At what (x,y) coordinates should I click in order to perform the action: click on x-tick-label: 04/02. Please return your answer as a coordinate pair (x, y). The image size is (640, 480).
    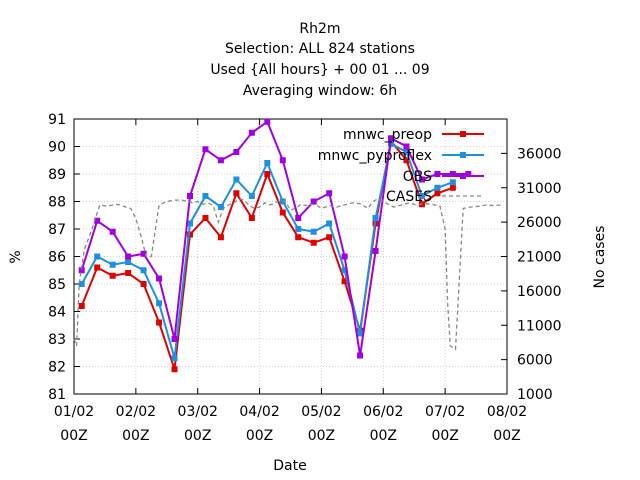
    Looking at the image, I should click on (259, 412).